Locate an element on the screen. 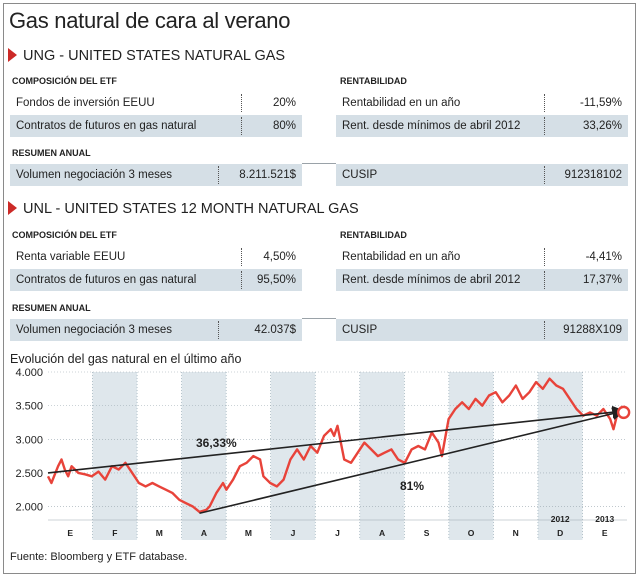 The width and height of the screenshot is (640, 577). section1-resumen-label: RESUMEN ANUAL is located at coordinates (51, 153).